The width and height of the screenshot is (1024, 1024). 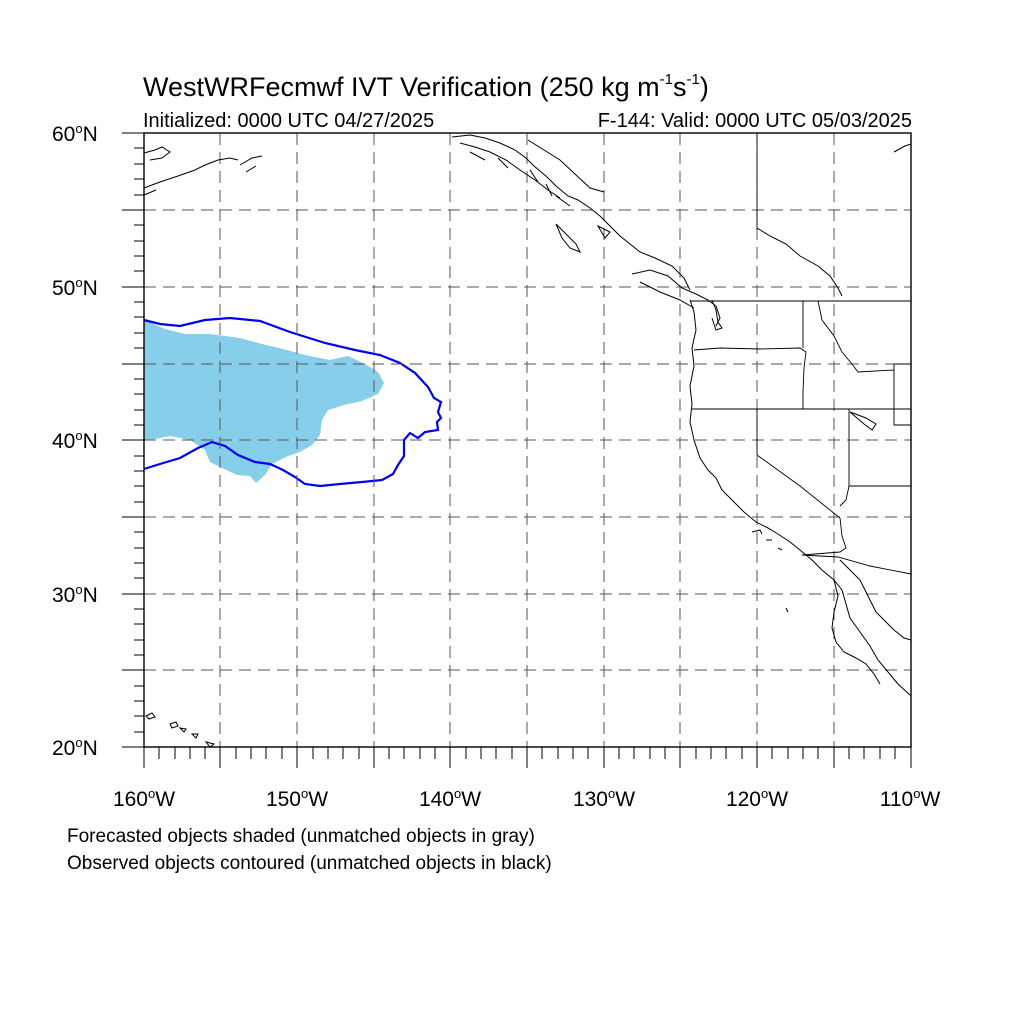 What do you see at coordinates (289, 121) in the screenshot?
I see `init-time-label: Initialized: 0000 UTC 04/27/2025` at bounding box center [289, 121].